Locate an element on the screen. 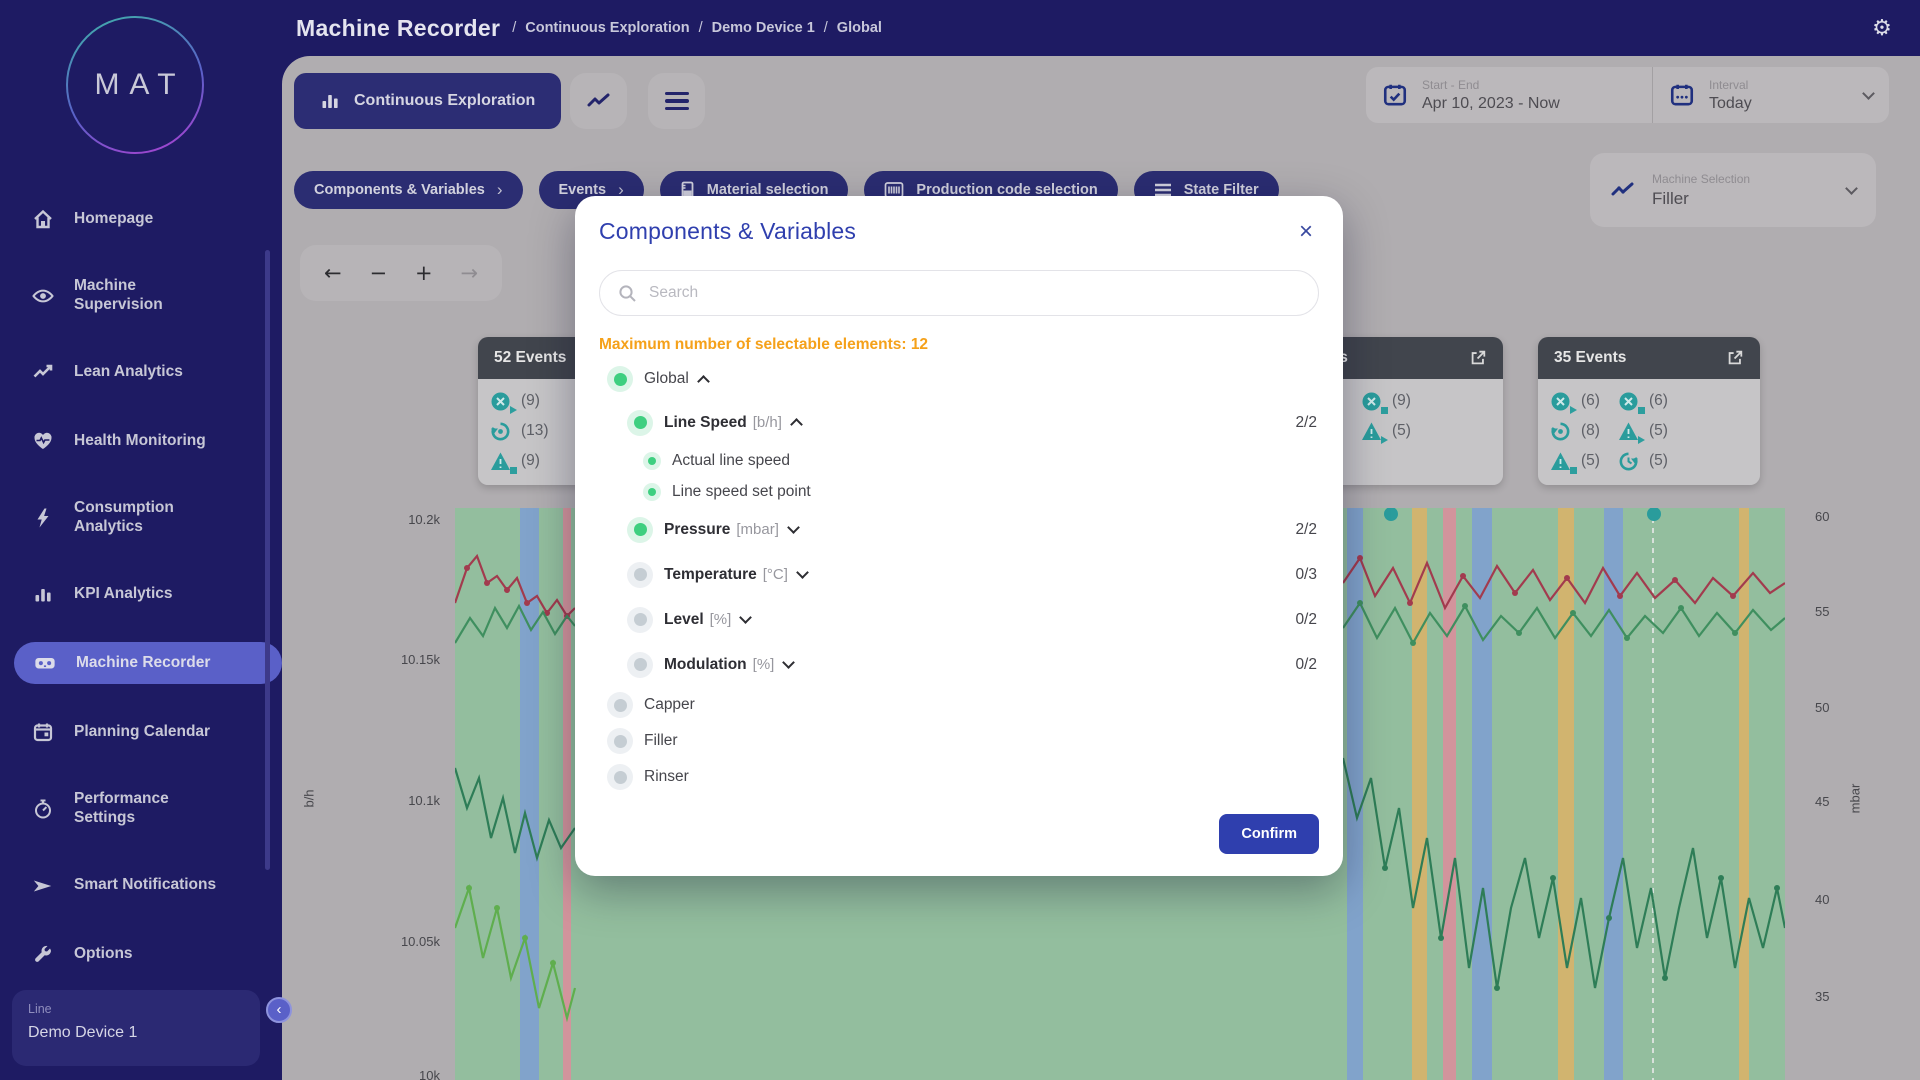 The width and height of the screenshot is (1920, 1080). sidebar-item-homepage: Homepage is located at coordinates (141, 219).